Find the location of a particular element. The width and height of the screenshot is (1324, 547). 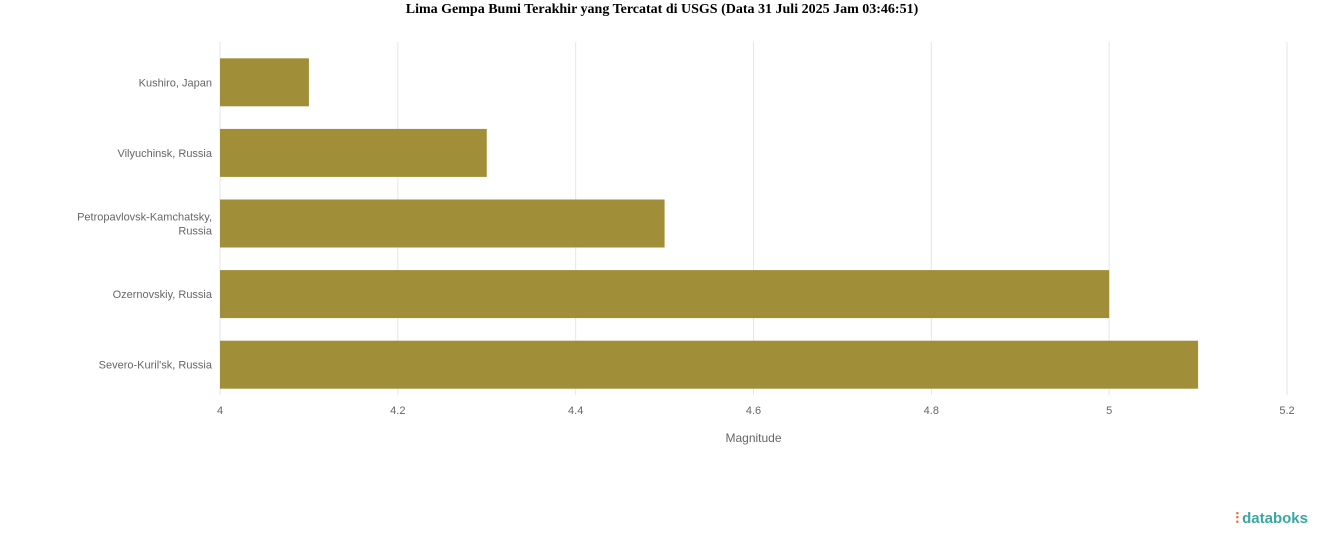

y-tick-label: Kushiro, Japan is located at coordinates (175, 83).